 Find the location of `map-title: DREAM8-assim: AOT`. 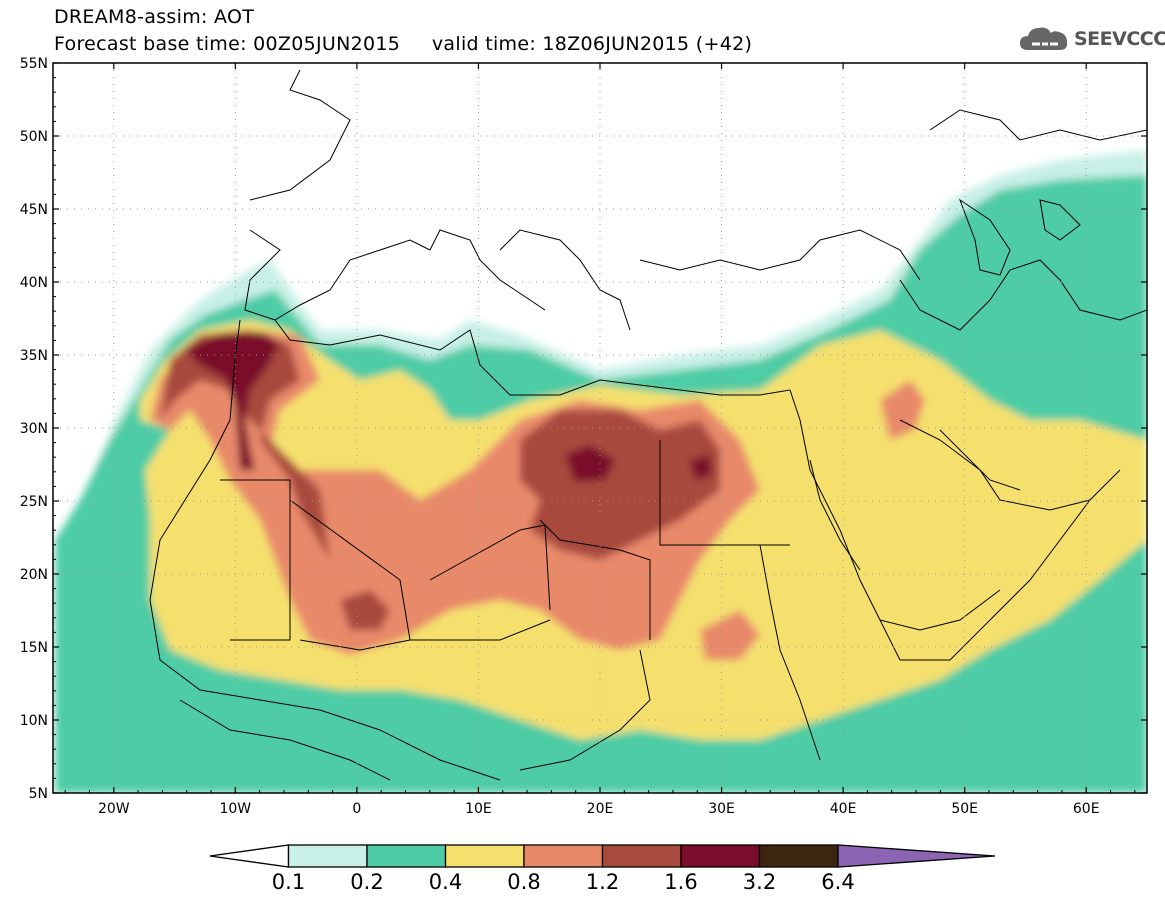

map-title: DREAM8-assim: AOT is located at coordinates (154, 17).